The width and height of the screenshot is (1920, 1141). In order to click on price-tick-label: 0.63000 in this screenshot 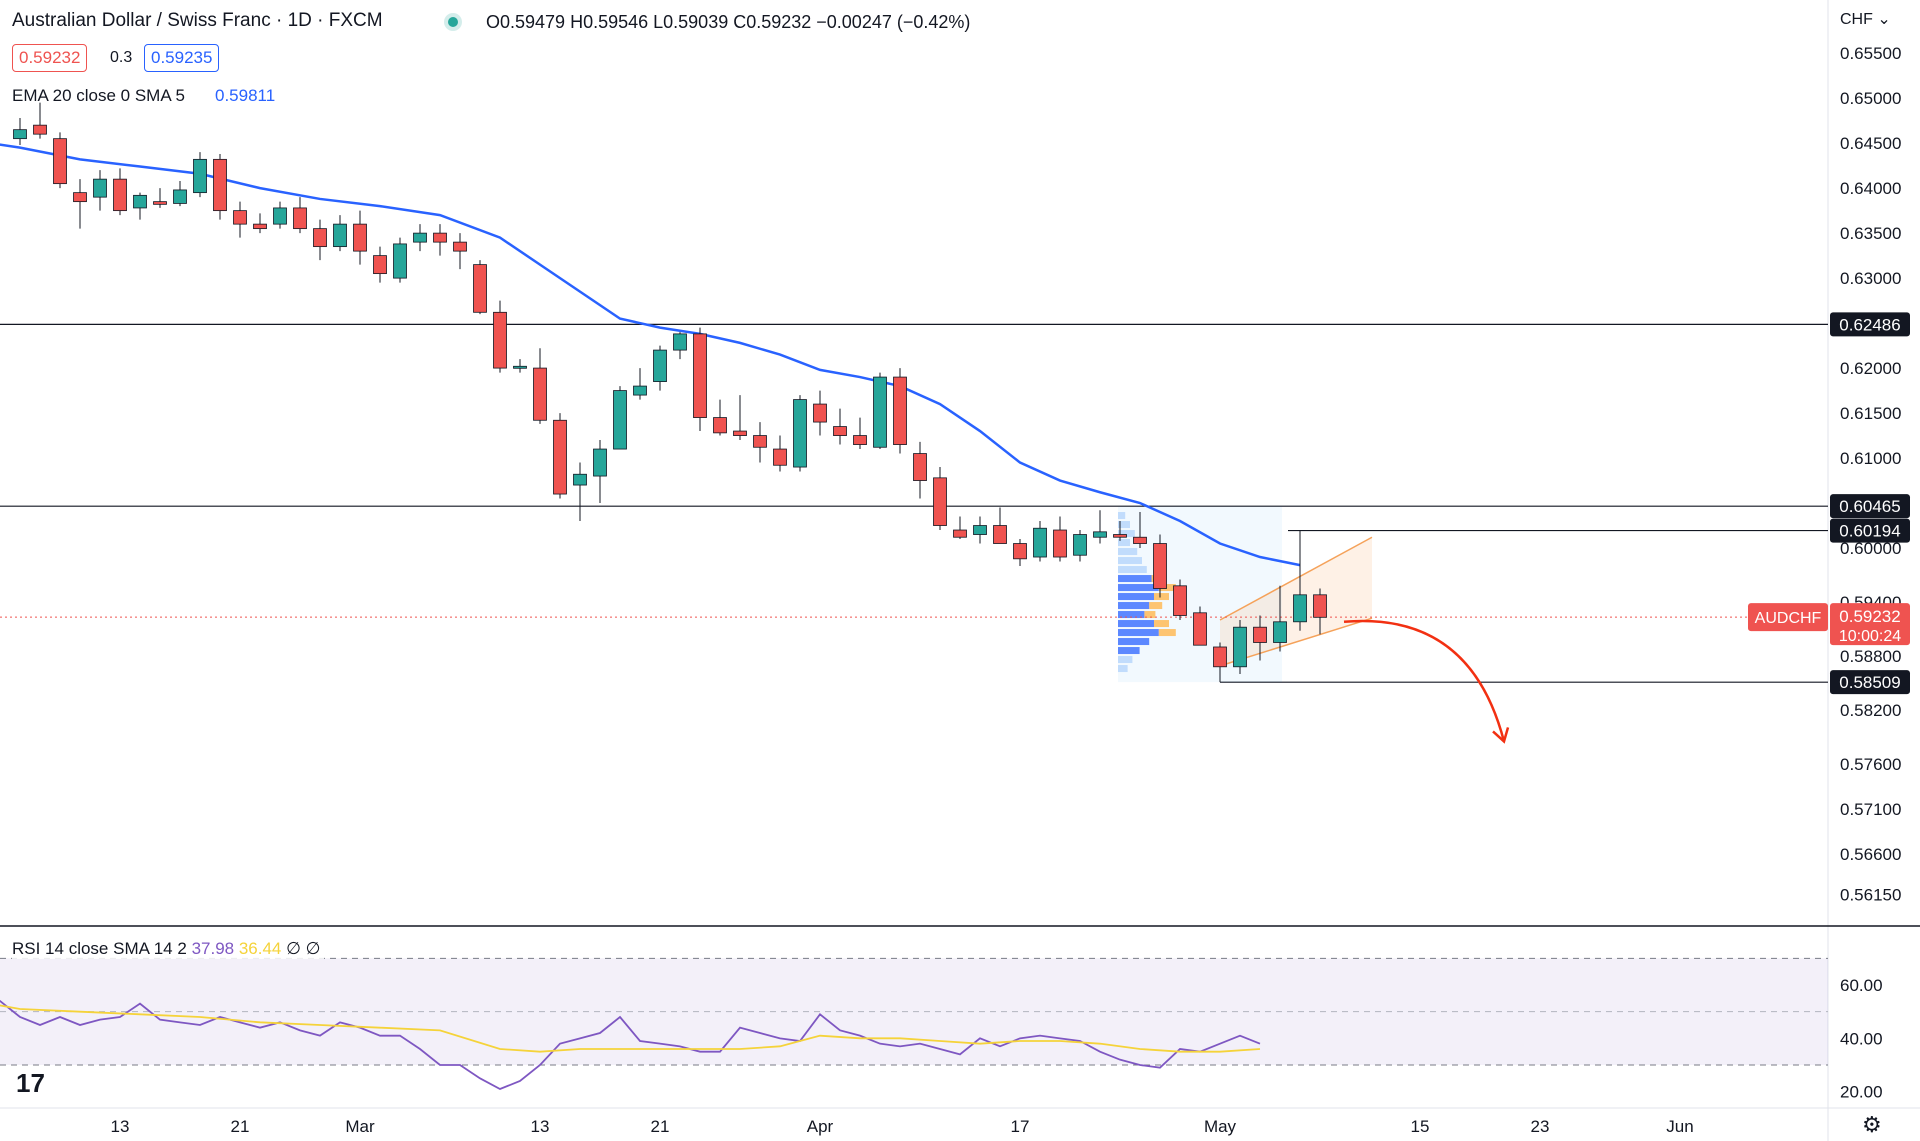, I will do `click(1870, 278)`.